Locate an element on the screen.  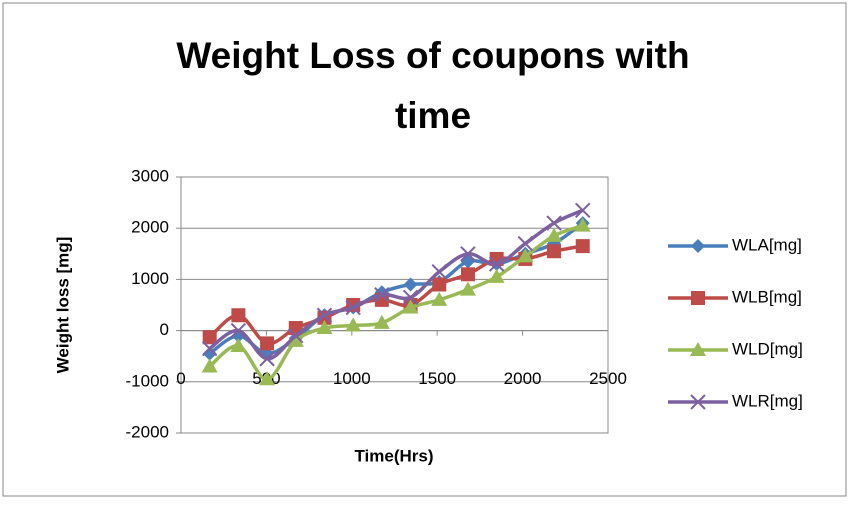
legend-label: WLB[mg] is located at coordinates (767, 296).